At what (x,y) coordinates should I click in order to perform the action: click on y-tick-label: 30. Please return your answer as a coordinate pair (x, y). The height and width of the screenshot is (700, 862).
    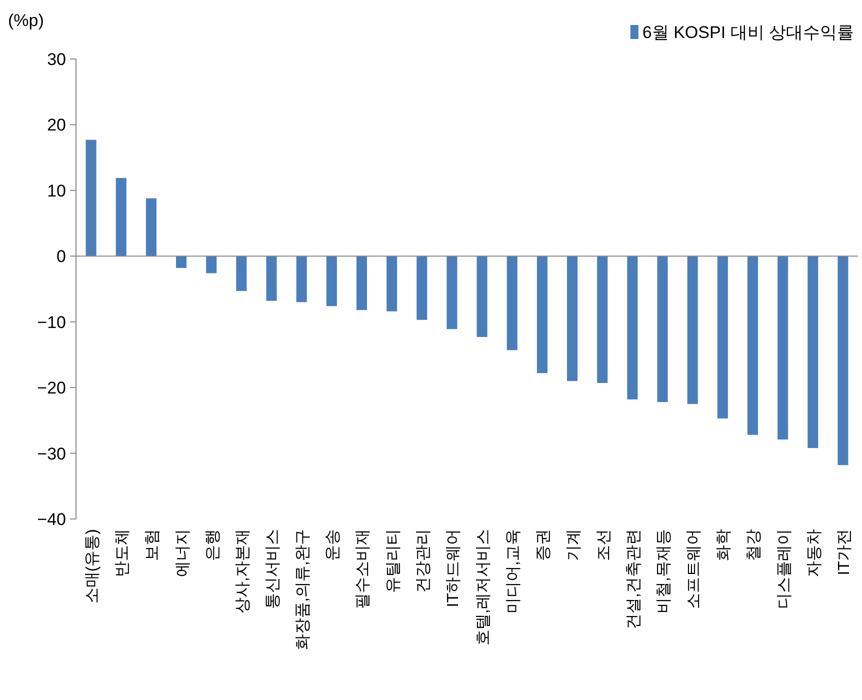
    Looking at the image, I should click on (56, 59).